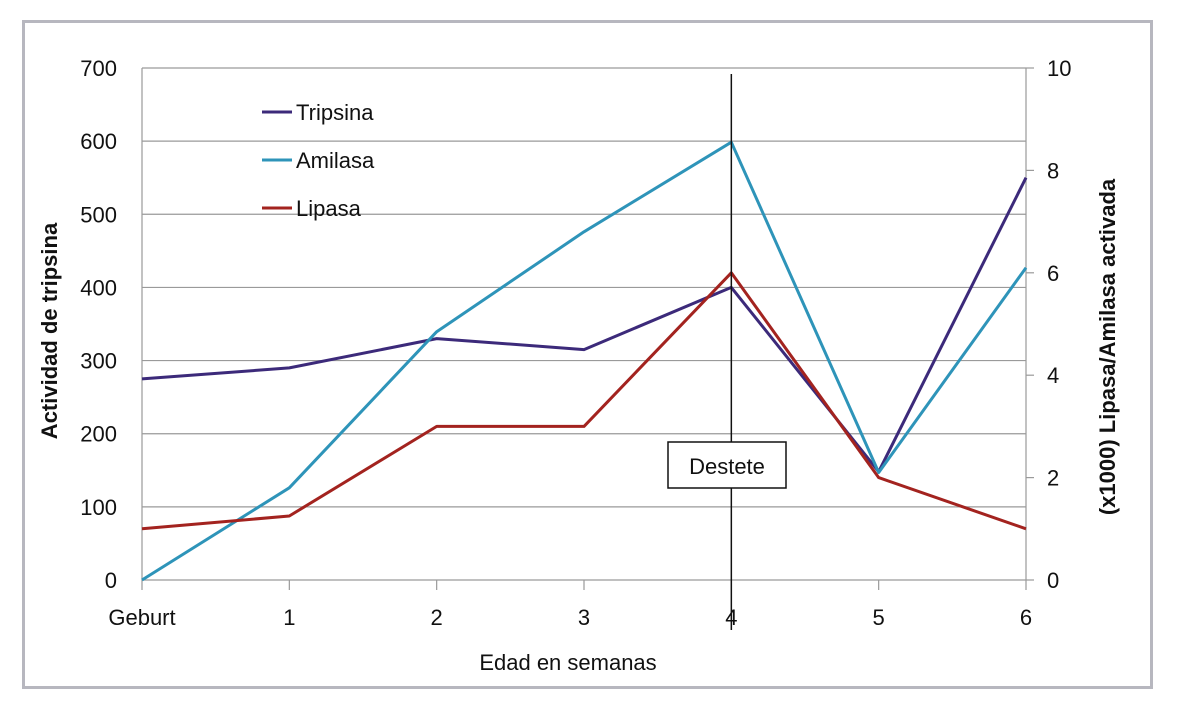 The height and width of the screenshot is (716, 1190). Describe the element at coordinates (1053, 375) in the screenshot. I see `y-right-tick-label: 4` at that location.